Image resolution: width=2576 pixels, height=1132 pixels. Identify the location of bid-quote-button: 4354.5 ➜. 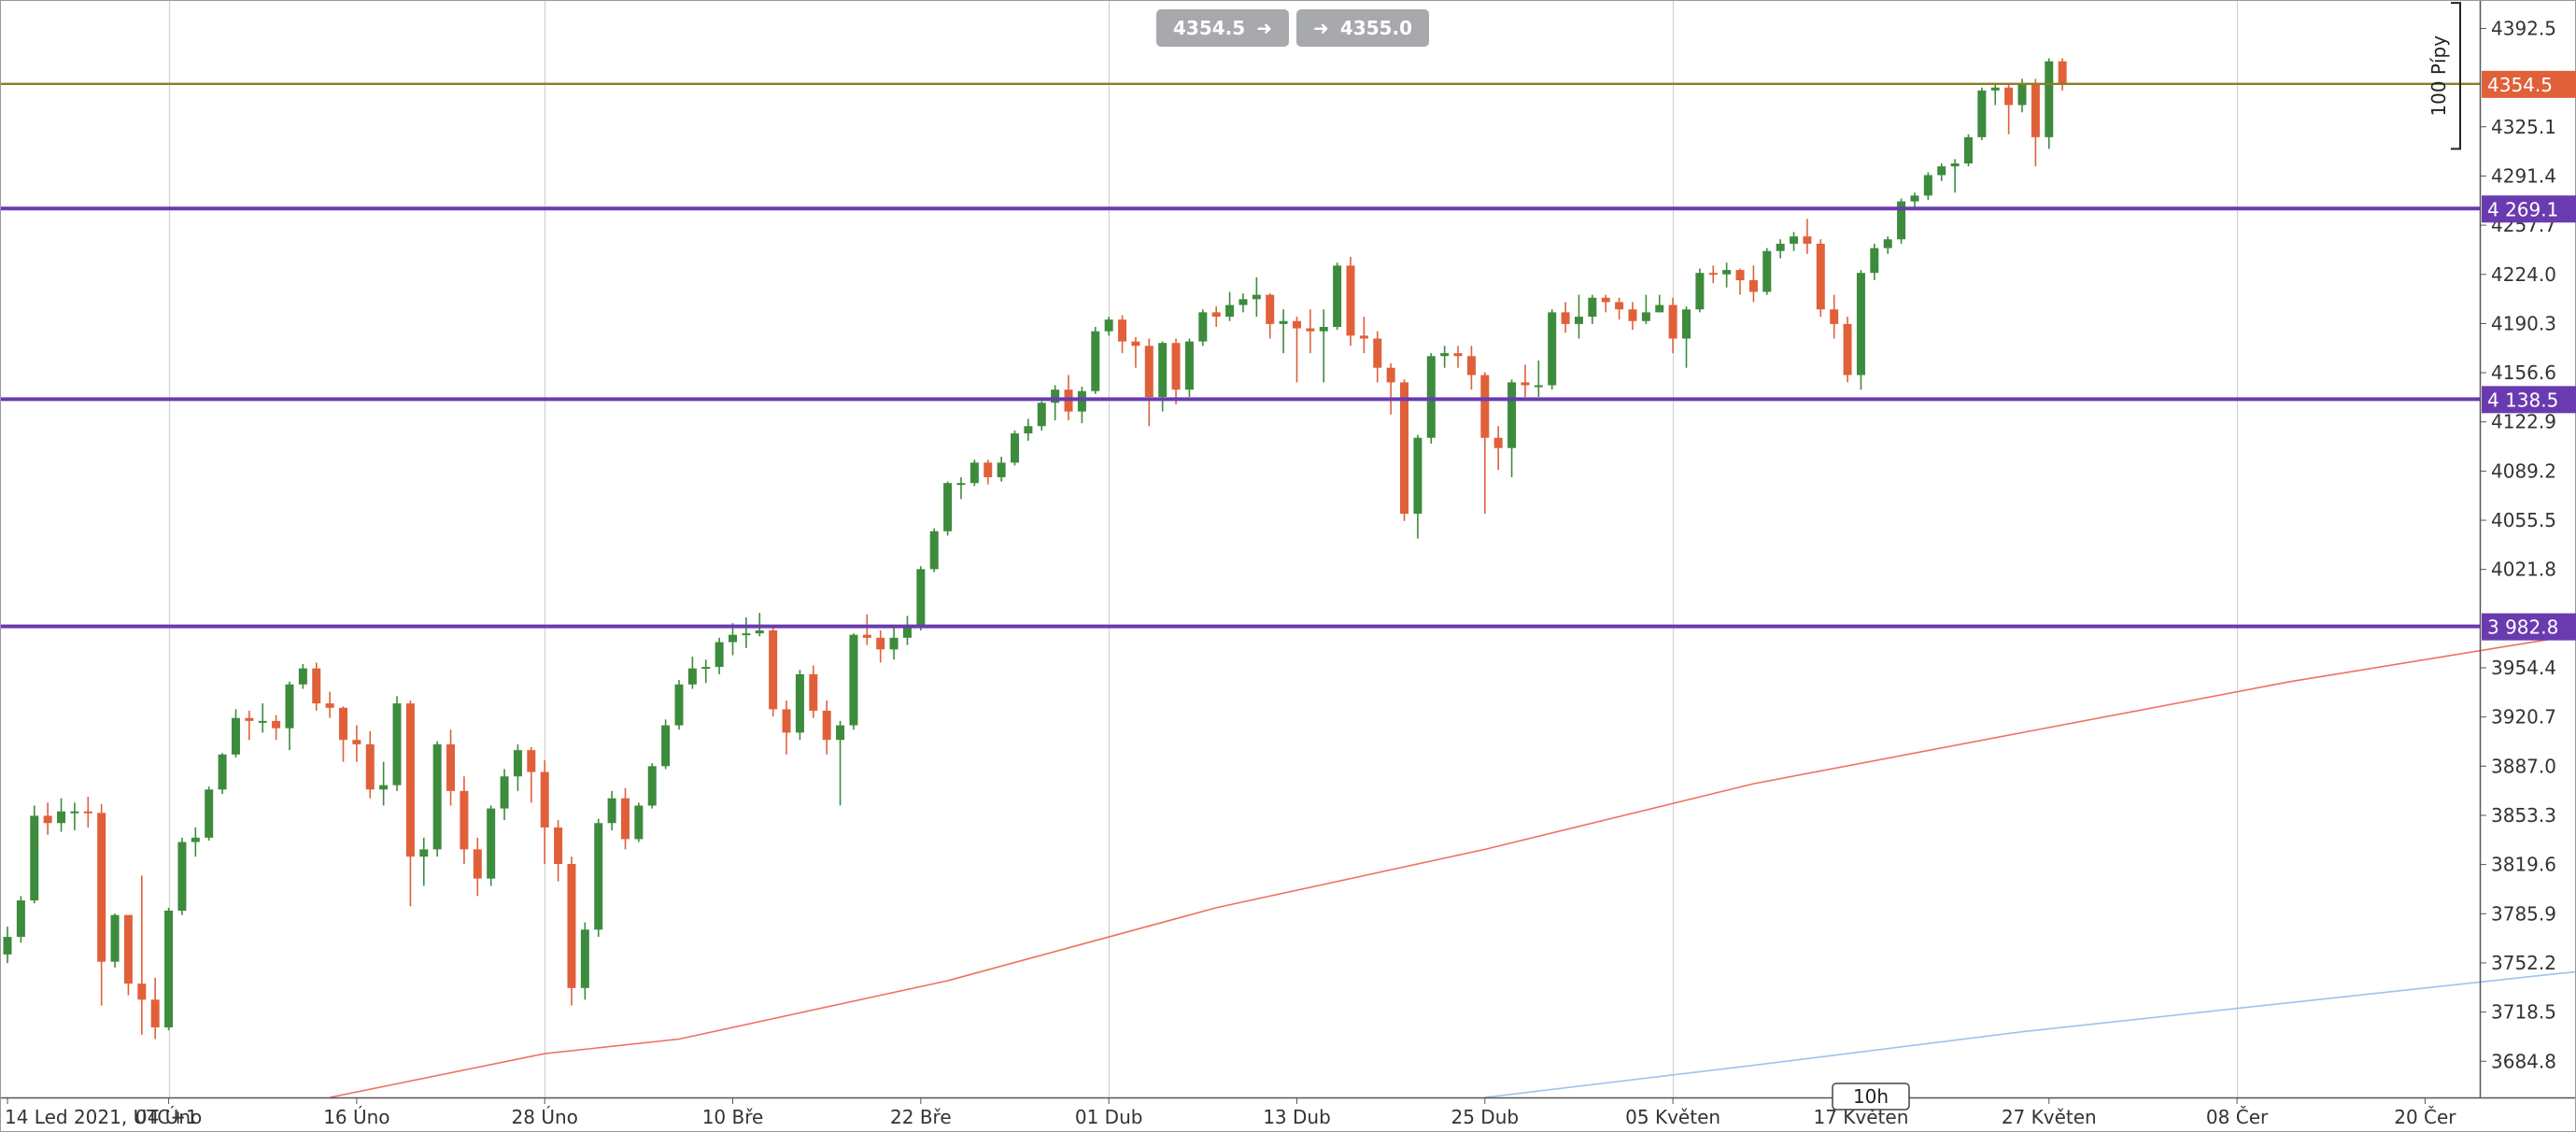
(1223, 28).